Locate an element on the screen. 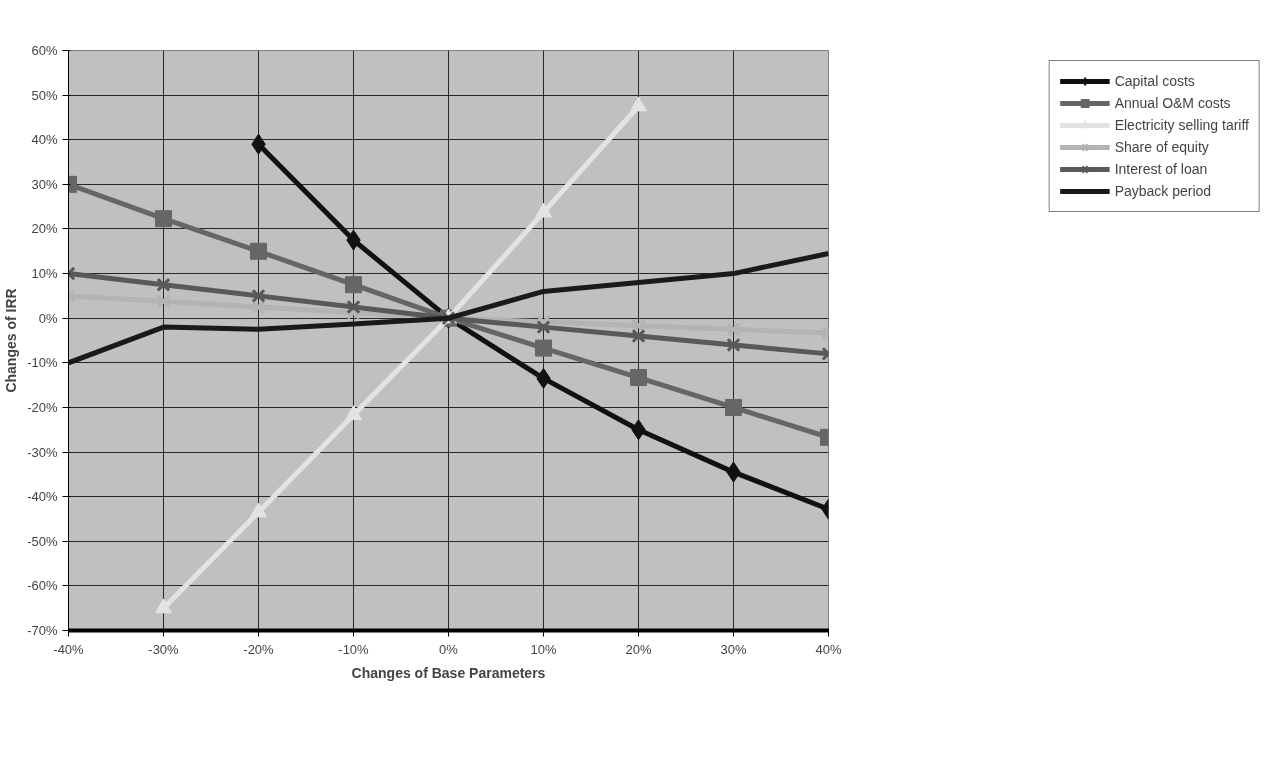  x-tick-label: -20% is located at coordinates (259, 649).